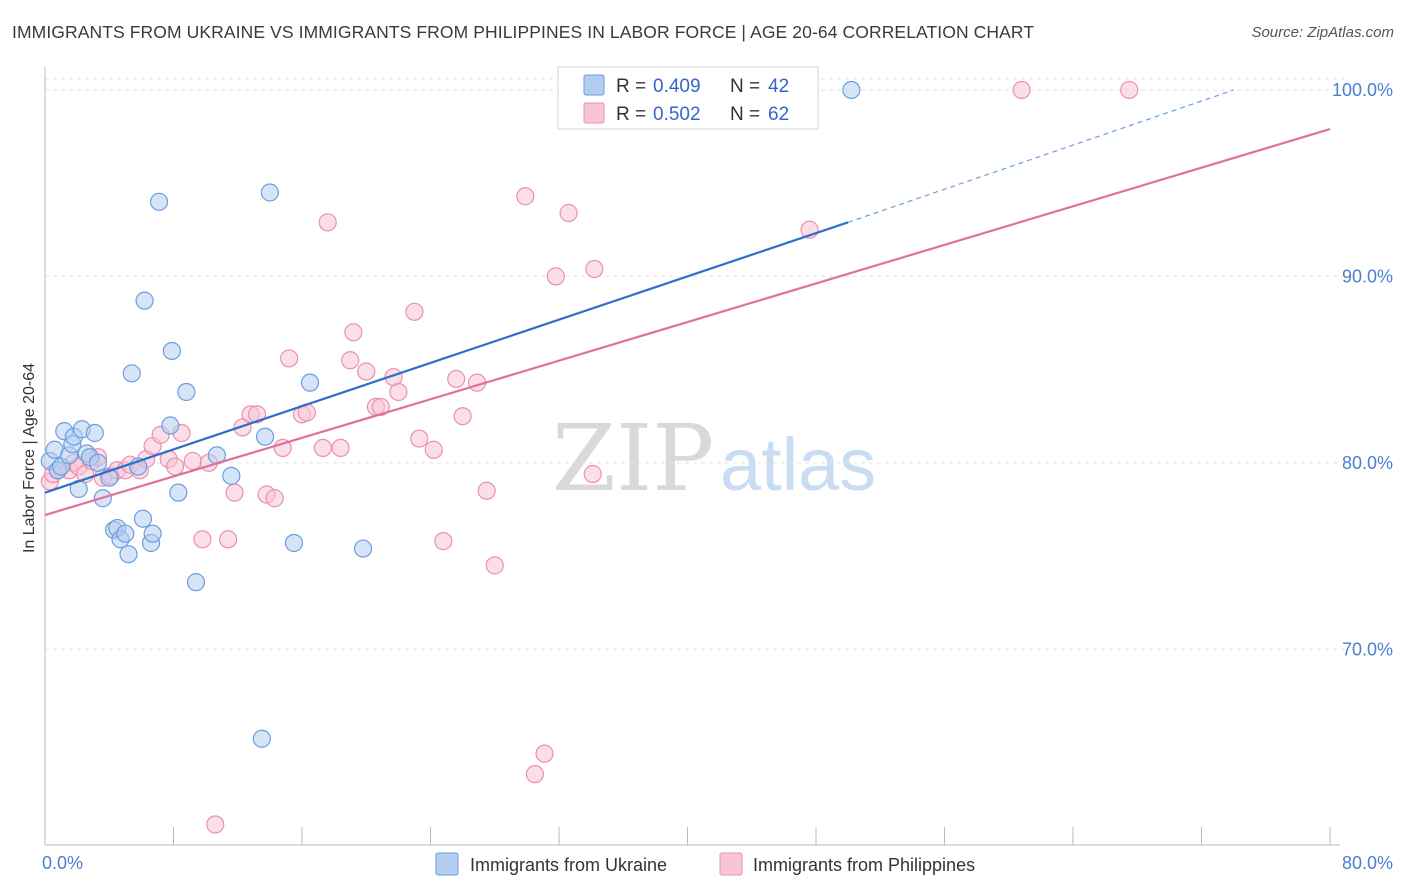 Image resolution: width=1406 pixels, height=892 pixels. Describe the element at coordinates (631, 86) in the screenshot. I see `legend-r-label-ukraine: R =` at that location.